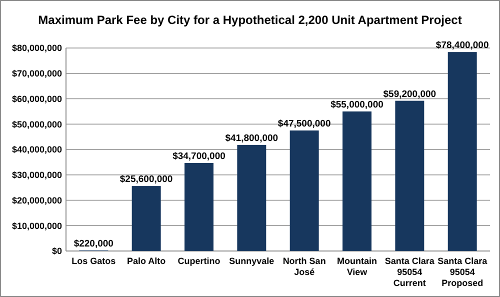 This screenshot has width=500, height=297. What do you see at coordinates (251, 261) in the screenshot?
I see `x-tick-label: Sunnyvale` at bounding box center [251, 261].